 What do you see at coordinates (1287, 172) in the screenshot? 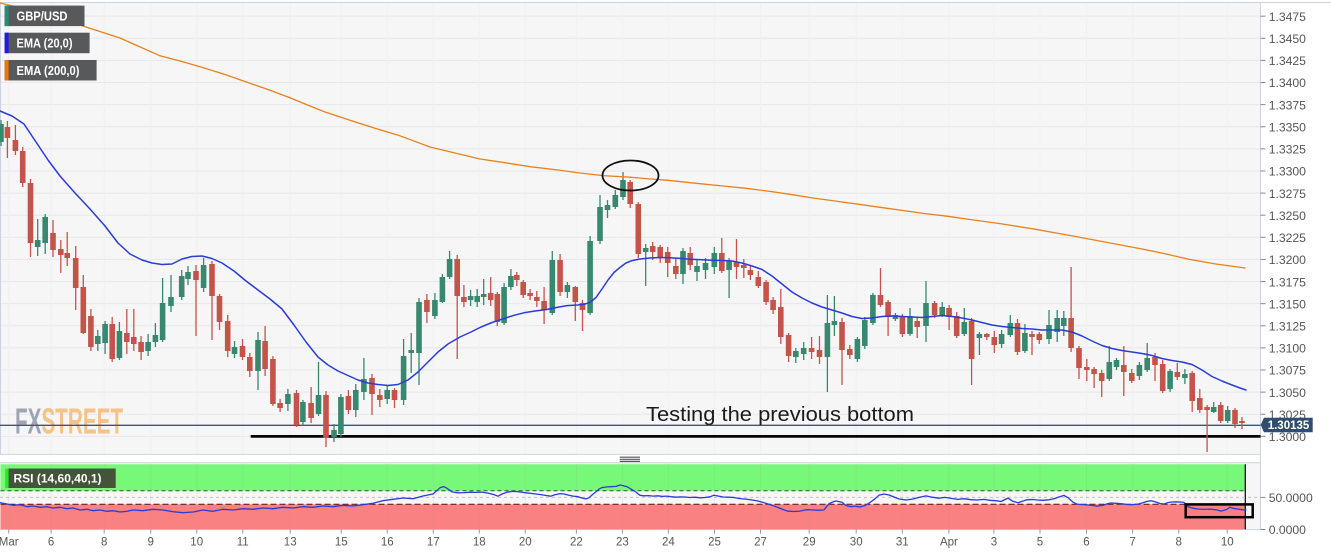
I see `svg-text: 1.3300` at bounding box center [1287, 172].